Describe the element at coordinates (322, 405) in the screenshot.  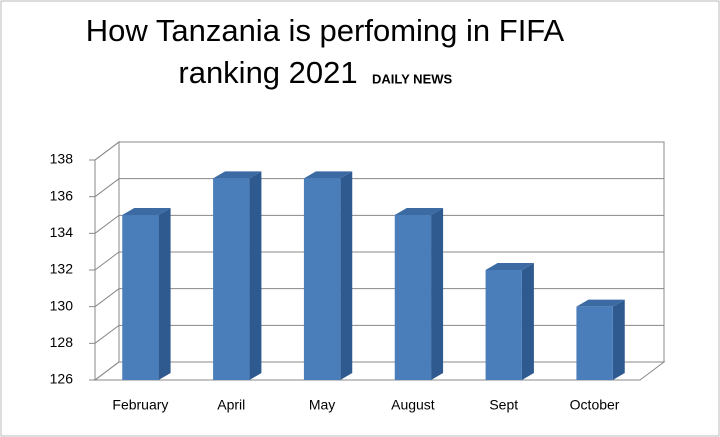
I see `x-tick-label: May` at that location.